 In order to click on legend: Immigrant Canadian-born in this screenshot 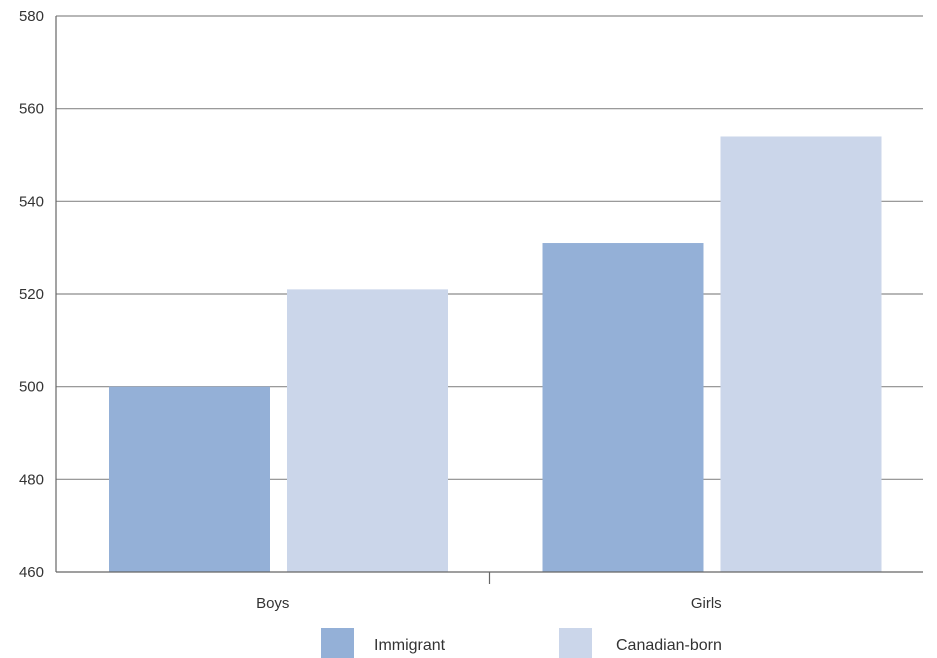, I will do `click(521, 643)`.